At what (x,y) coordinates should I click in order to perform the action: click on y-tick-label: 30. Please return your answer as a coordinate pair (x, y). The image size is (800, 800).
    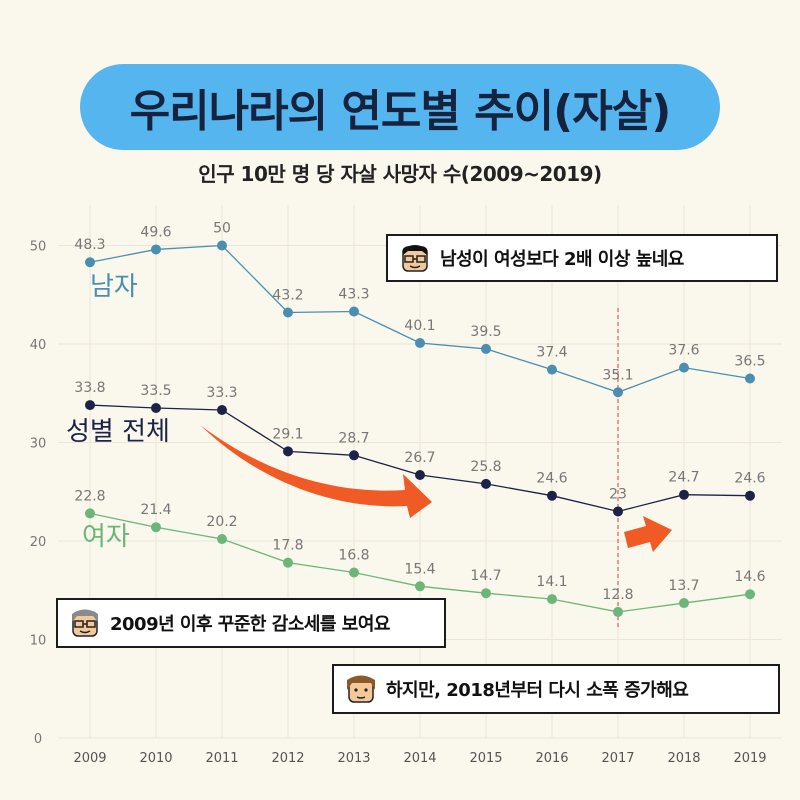
    Looking at the image, I should click on (38, 444).